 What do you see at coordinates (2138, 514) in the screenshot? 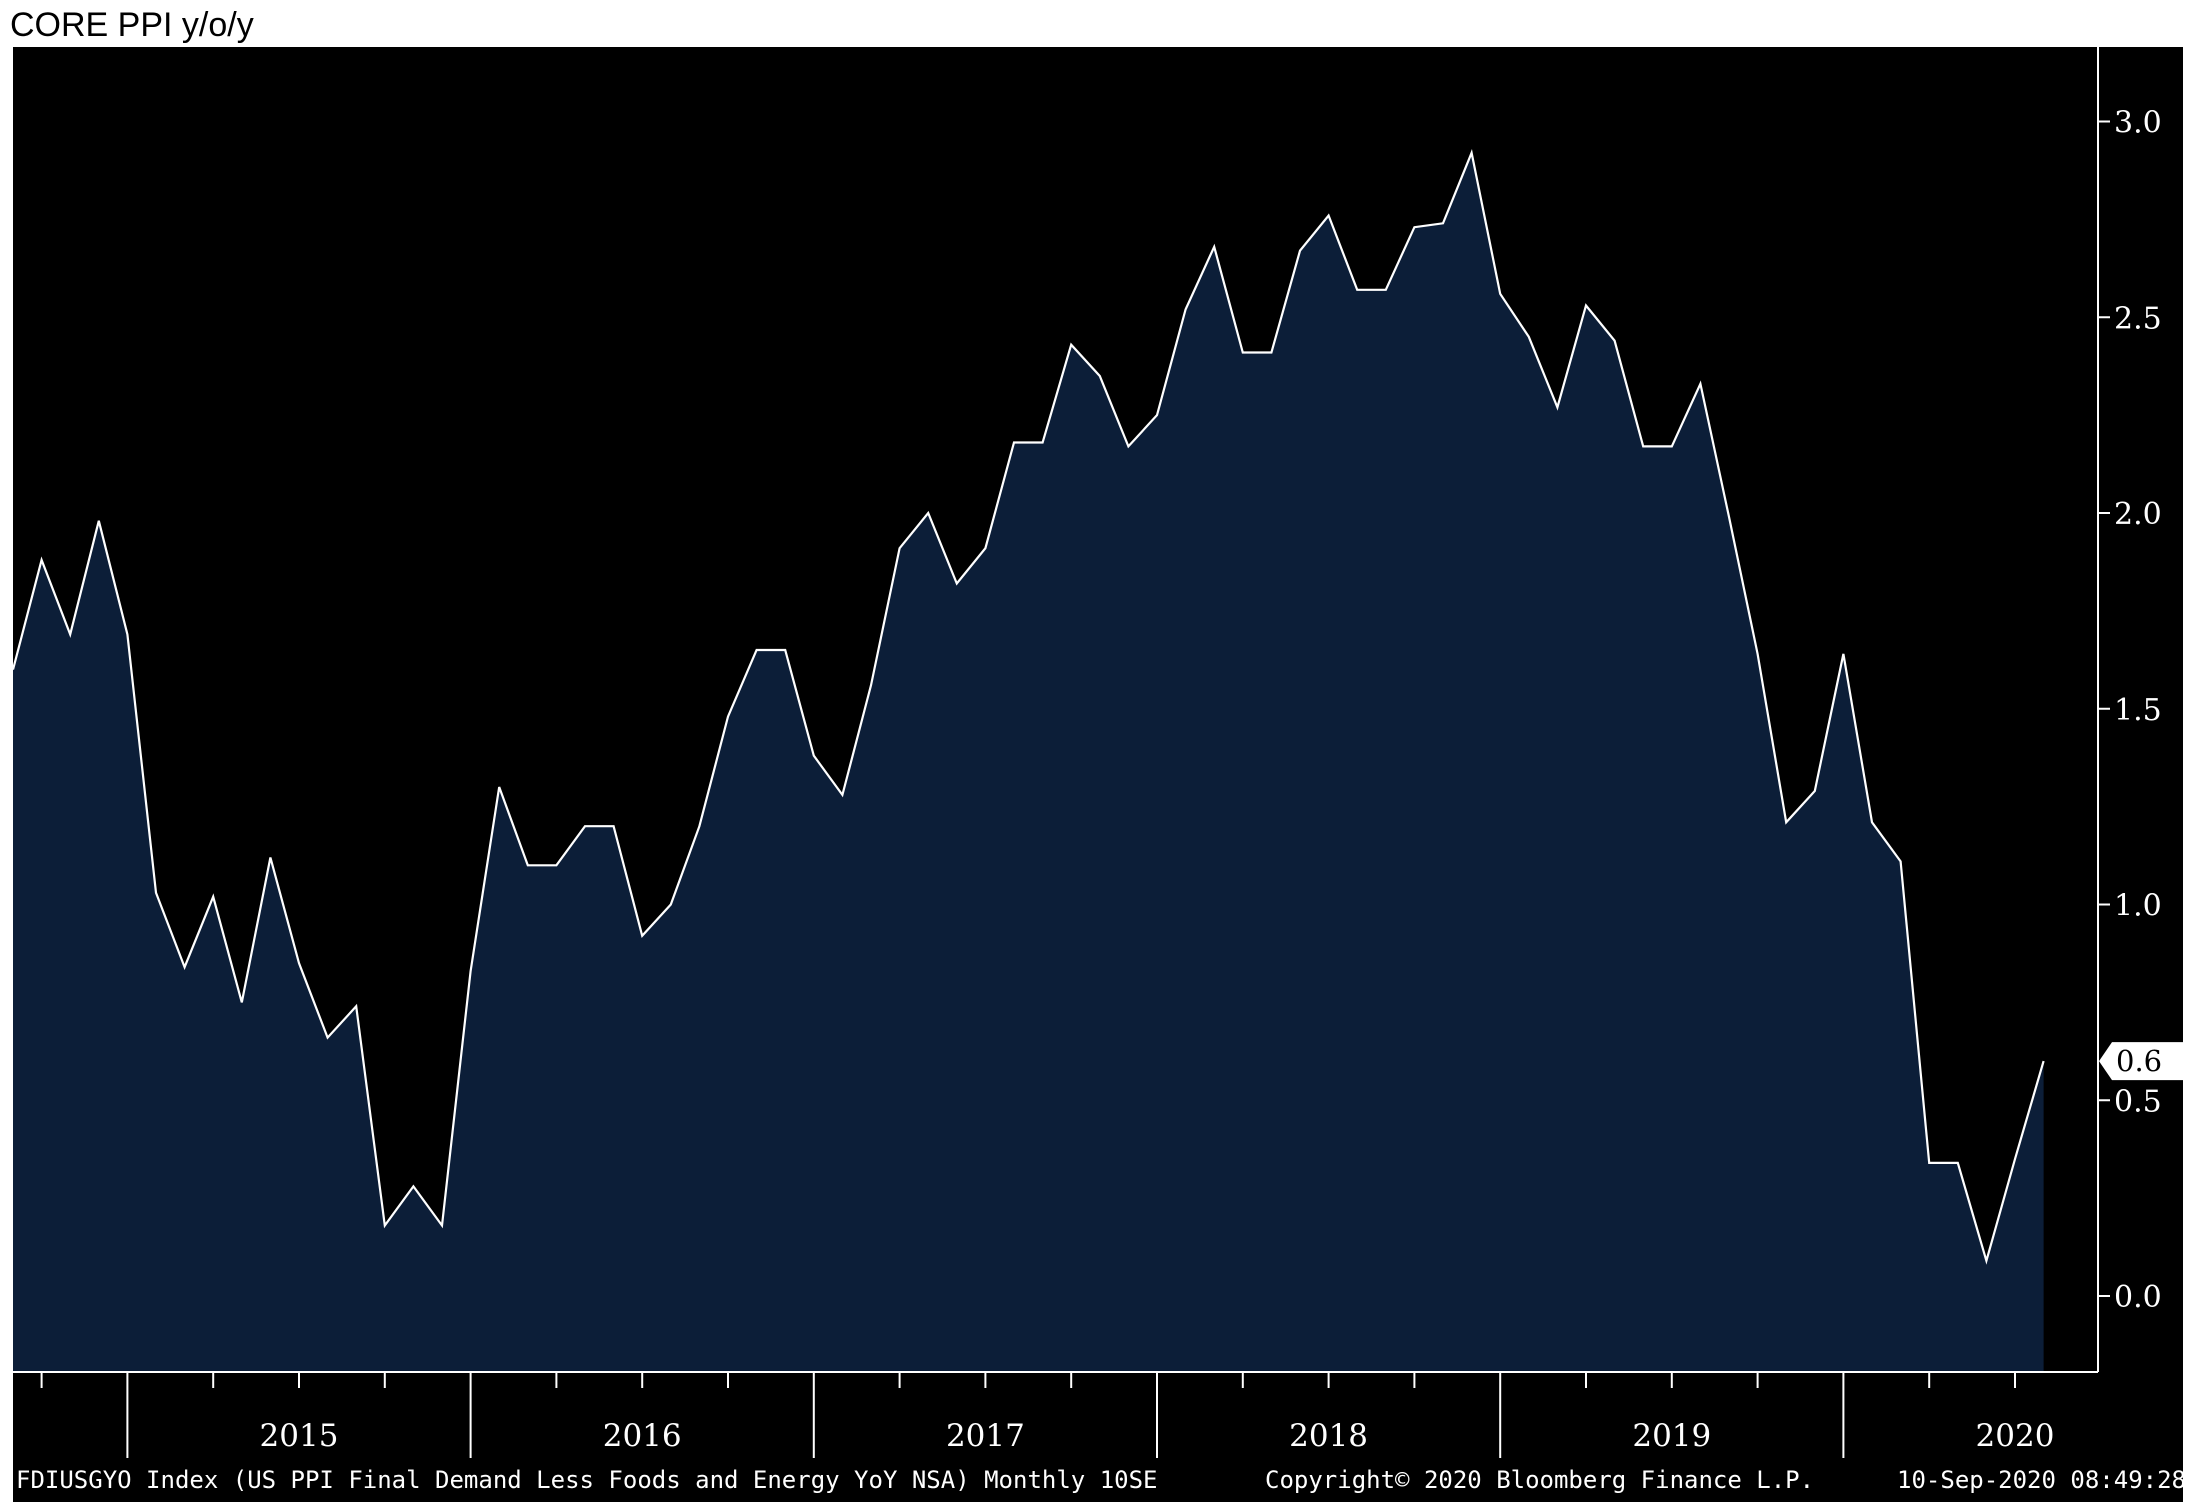
I see `y-tick-label: 2.0` at bounding box center [2138, 514].